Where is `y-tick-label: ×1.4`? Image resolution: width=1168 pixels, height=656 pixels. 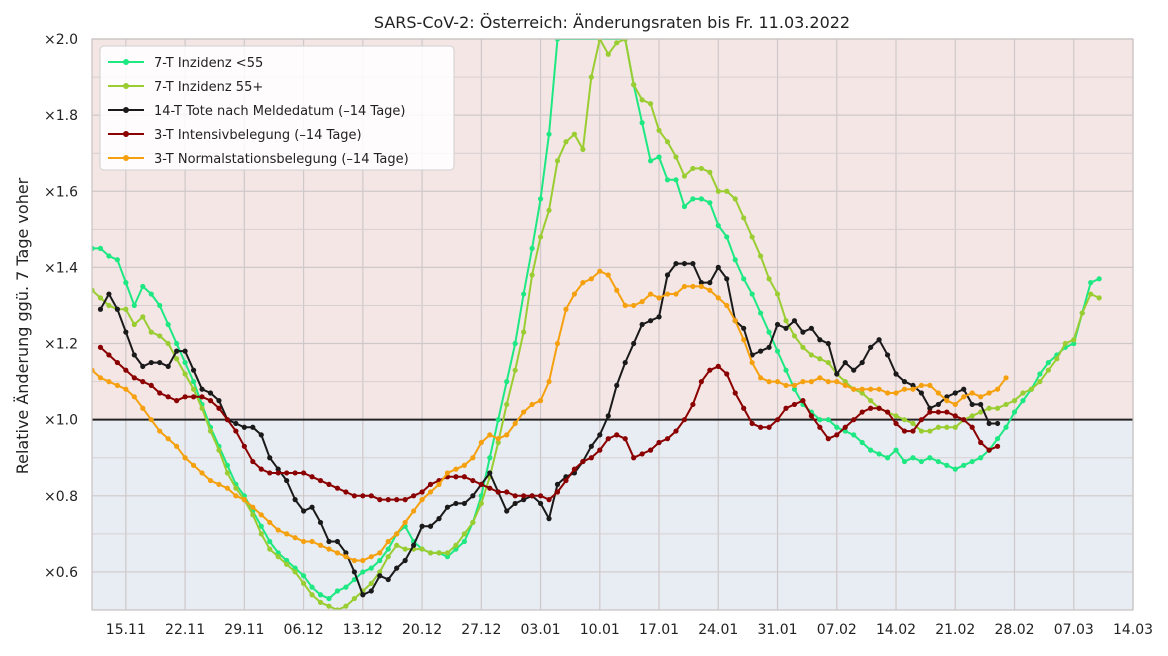 y-tick-label: ×1.4 is located at coordinates (61, 268).